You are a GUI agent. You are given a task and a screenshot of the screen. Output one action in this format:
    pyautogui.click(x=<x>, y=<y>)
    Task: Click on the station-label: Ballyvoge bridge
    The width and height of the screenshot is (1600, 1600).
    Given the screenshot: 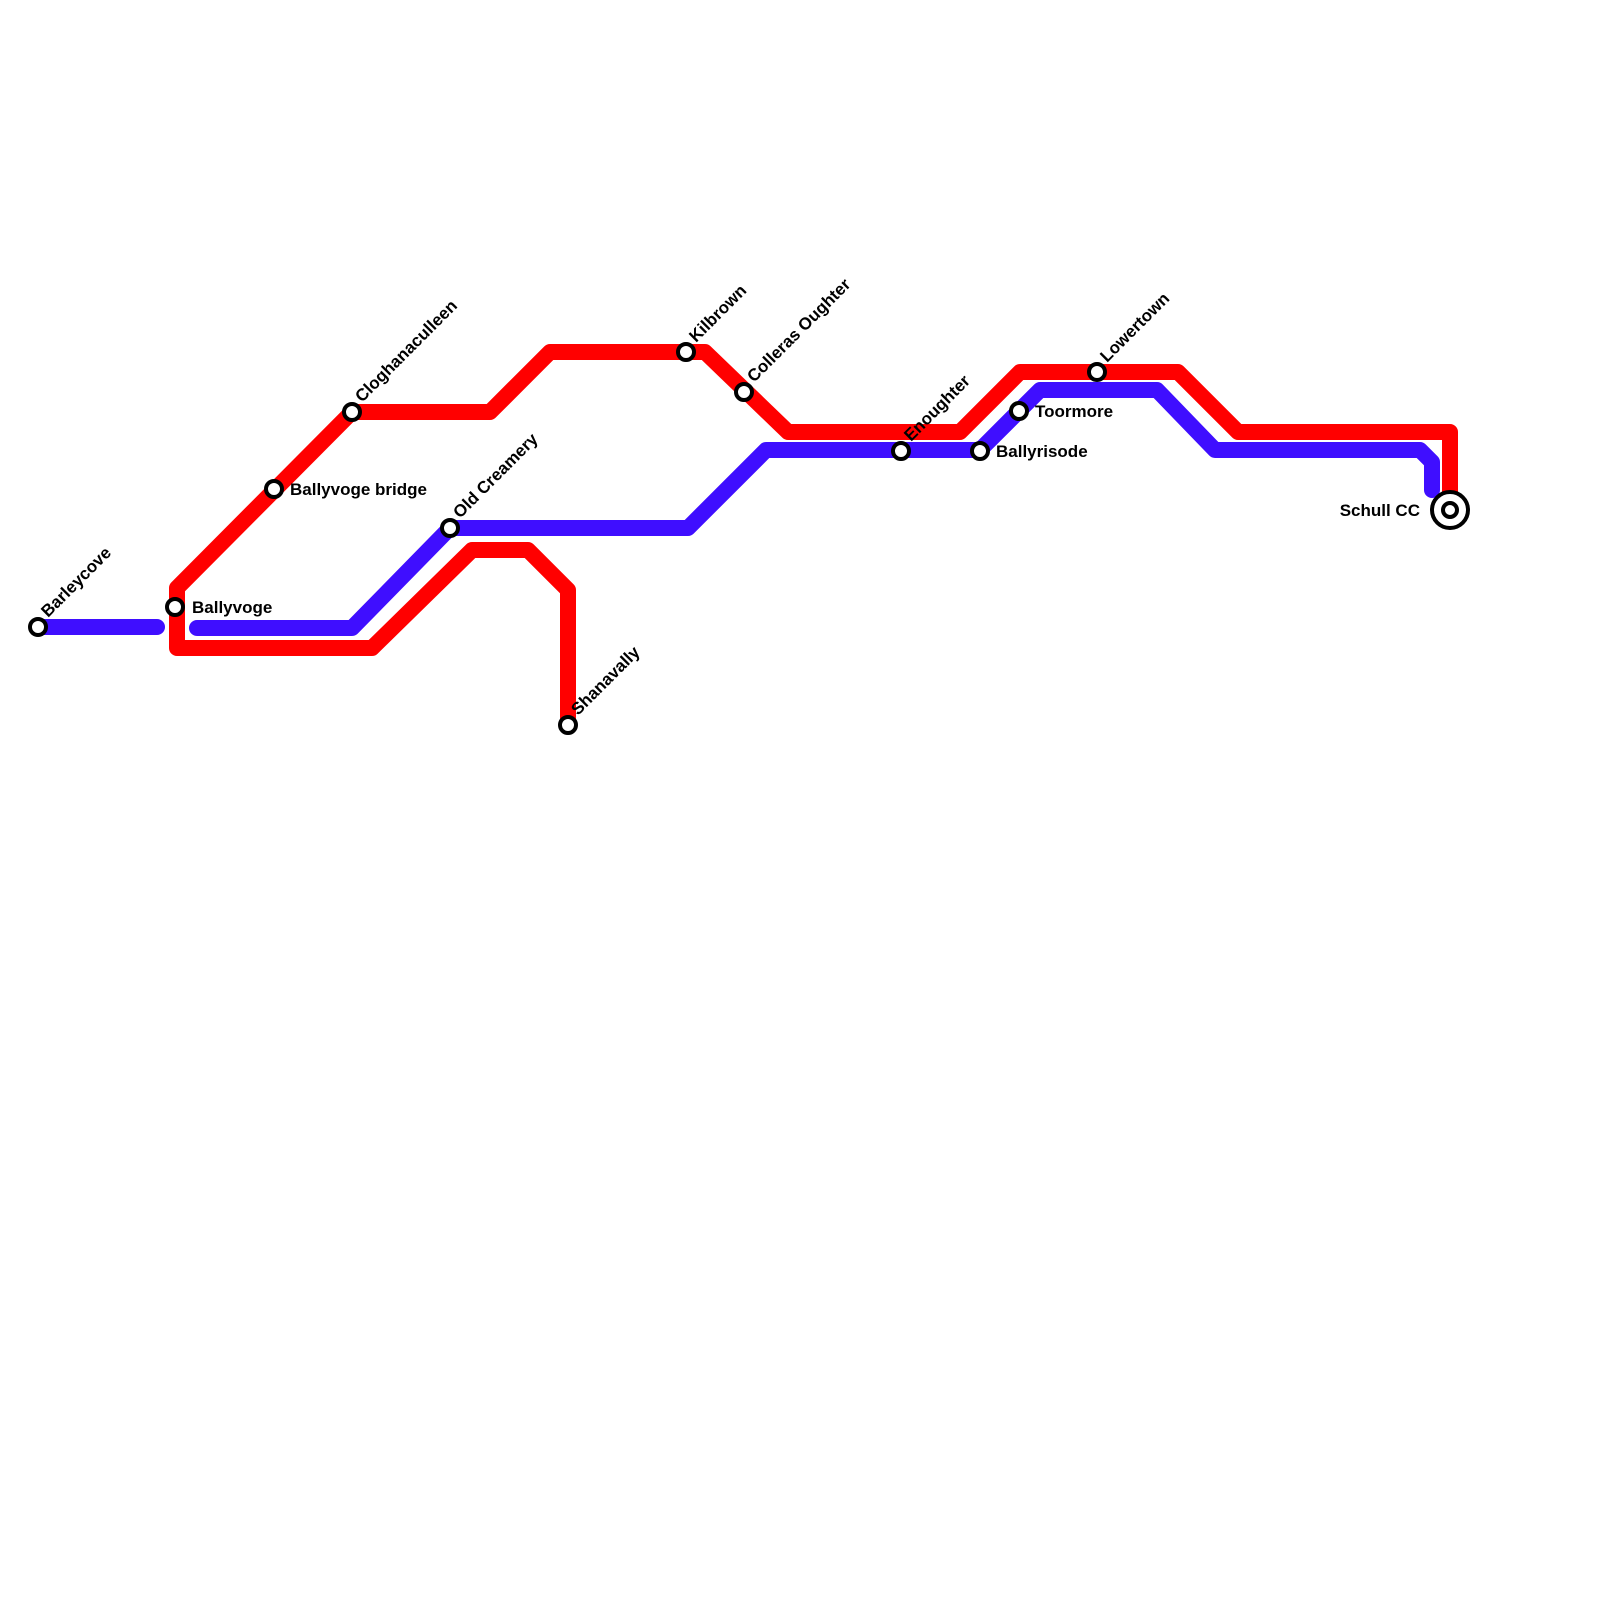 What is the action you would take?
    pyautogui.click(x=358, y=489)
    